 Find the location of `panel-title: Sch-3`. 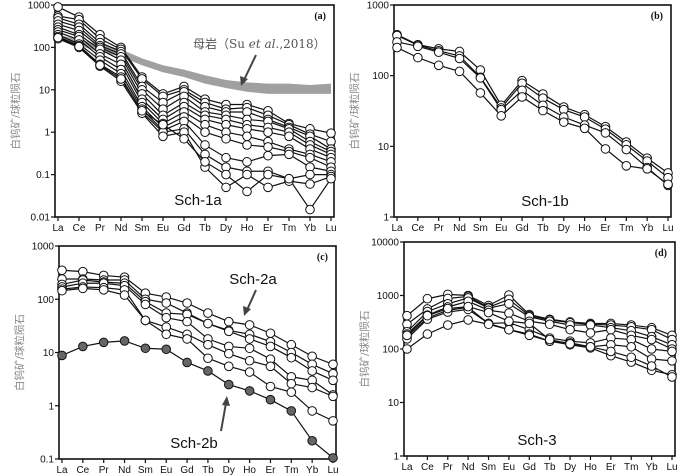

panel-title: Sch-3 is located at coordinates (536, 440).